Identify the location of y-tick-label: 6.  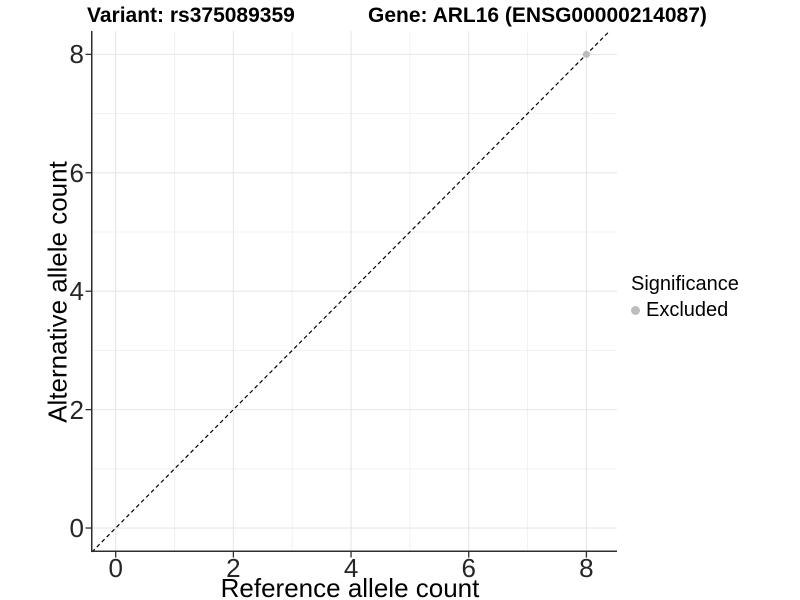
(76, 172).